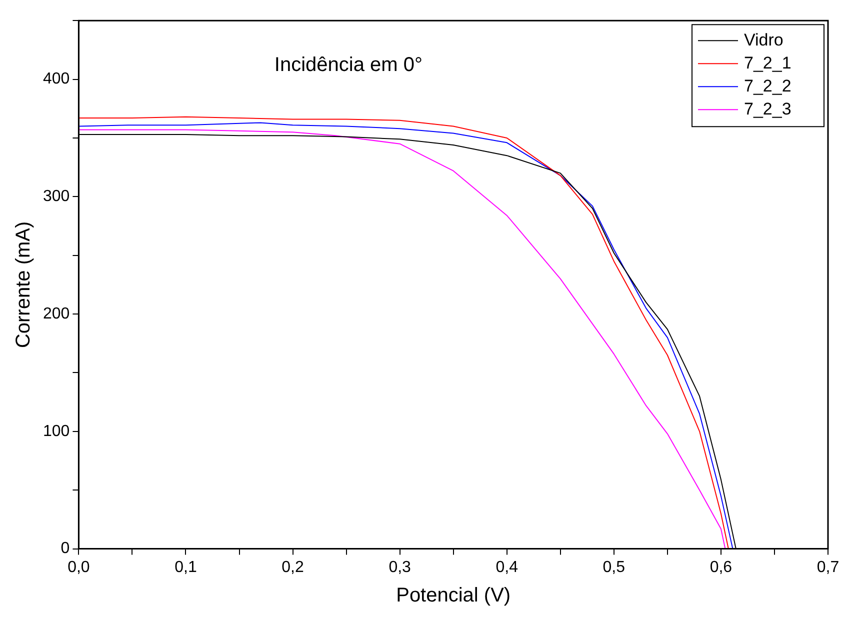  I want to click on x-tick-label: 0,2, so click(293, 567).